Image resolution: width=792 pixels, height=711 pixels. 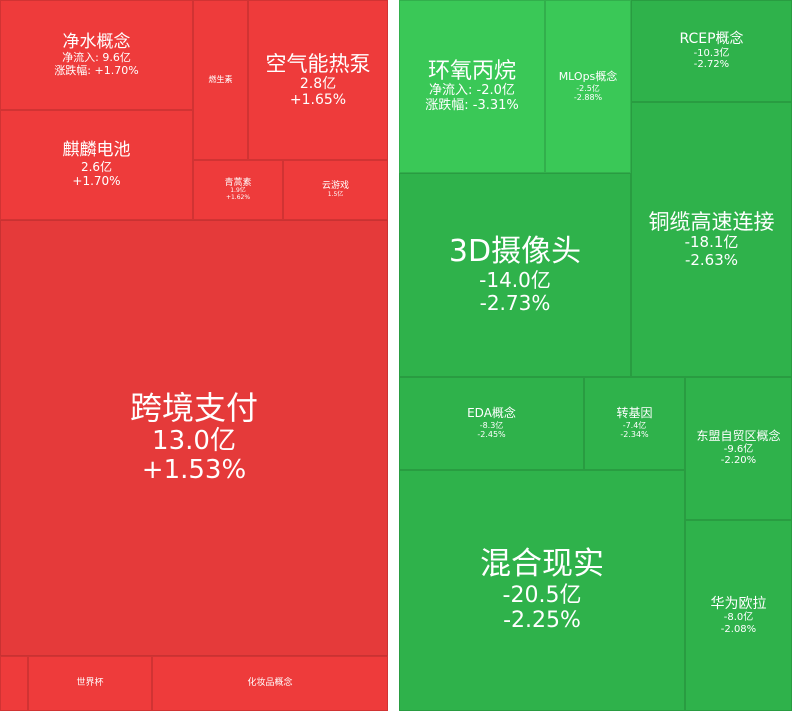 I want to click on tile-net-inflow: -2.5亿, so click(x=588, y=88).